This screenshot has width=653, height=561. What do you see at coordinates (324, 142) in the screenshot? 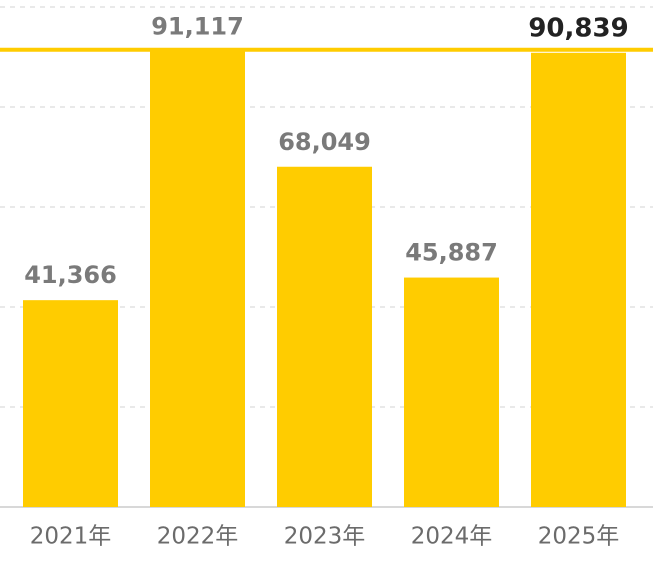
I see `value-label: 68,049` at bounding box center [324, 142].